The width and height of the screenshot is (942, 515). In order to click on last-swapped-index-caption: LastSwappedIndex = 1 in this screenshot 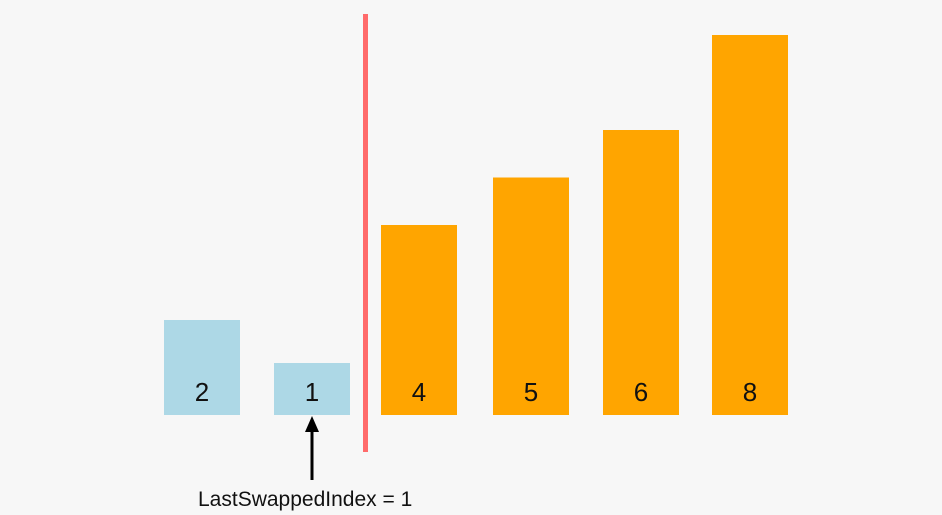, I will do `click(305, 499)`.